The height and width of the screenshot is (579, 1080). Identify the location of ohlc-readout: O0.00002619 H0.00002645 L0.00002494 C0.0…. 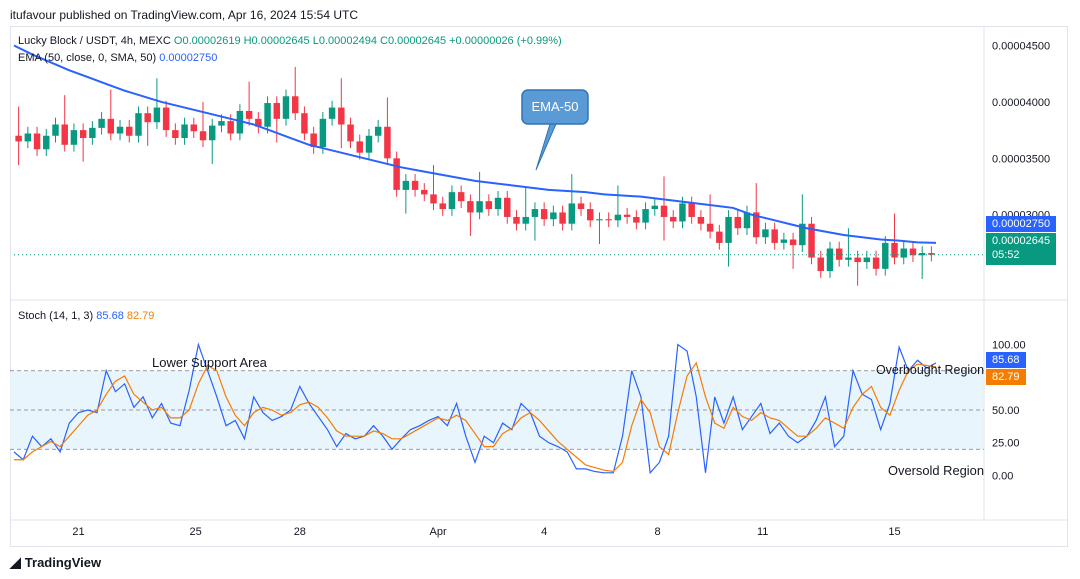
(367, 41).